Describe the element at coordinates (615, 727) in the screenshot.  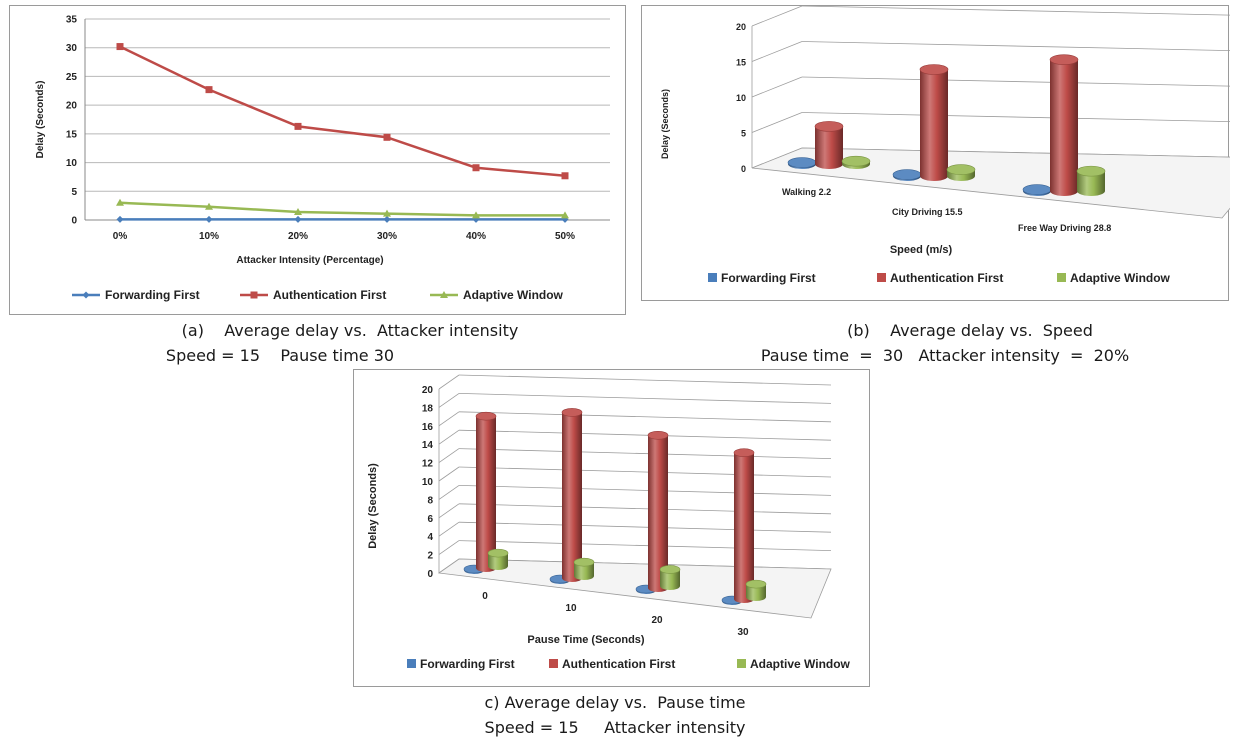
I see `caption-c-line2: Speed = 15 Attacker intensity` at that location.